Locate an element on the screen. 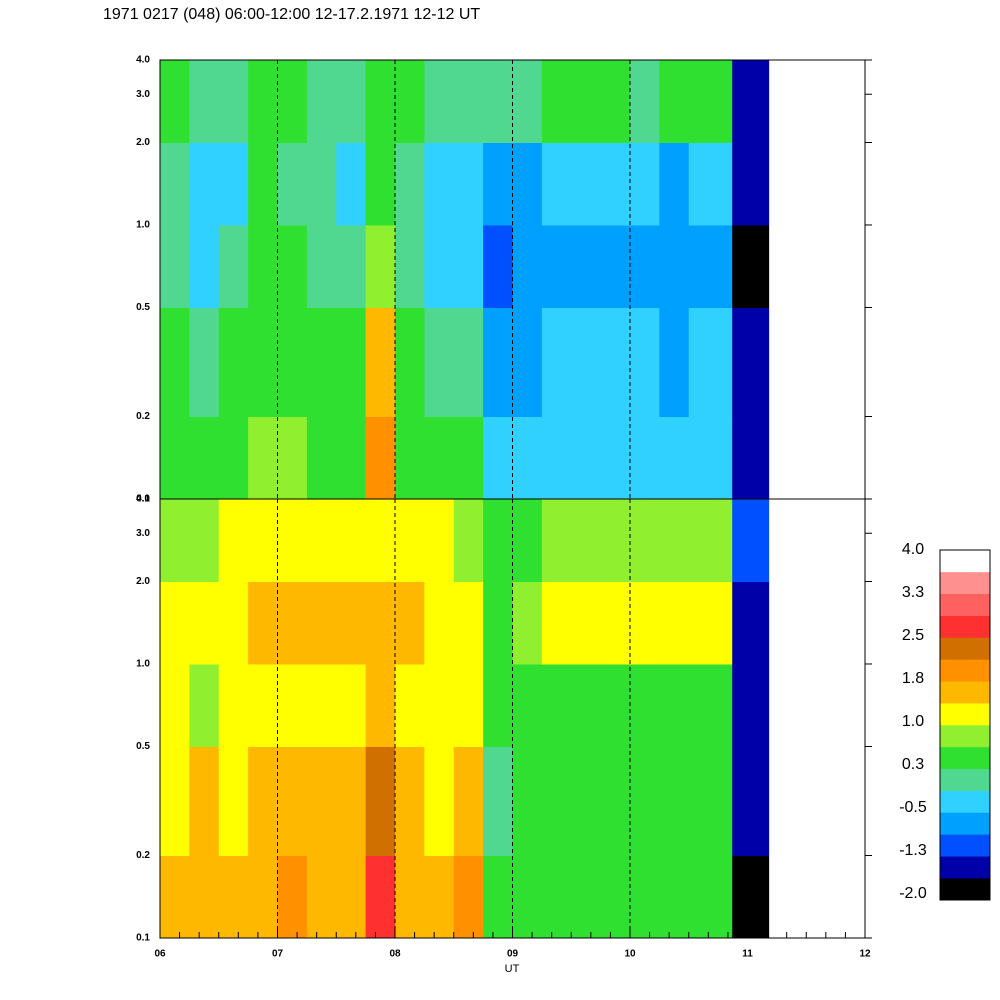 This screenshot has height=1000, width=1000. x-tick-label: 09 is located at coordinates (513, 954).